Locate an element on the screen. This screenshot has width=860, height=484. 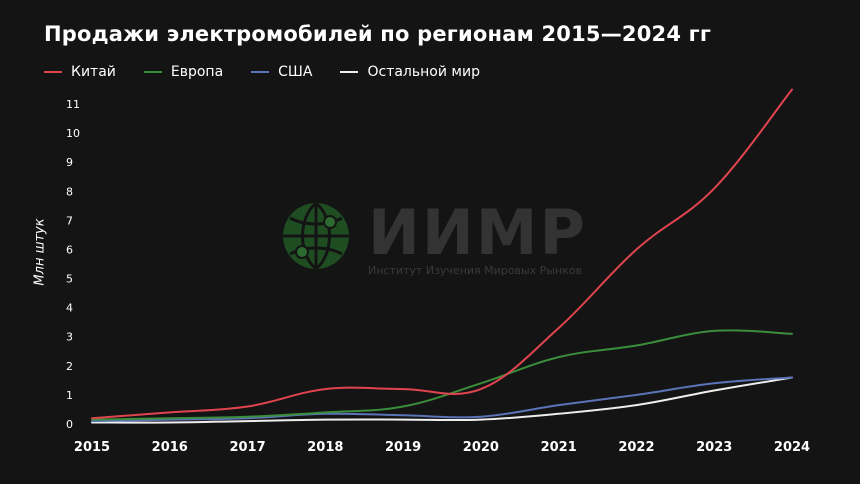
legend-label-rest: Остальной мир is located at coordinates (423, 72).